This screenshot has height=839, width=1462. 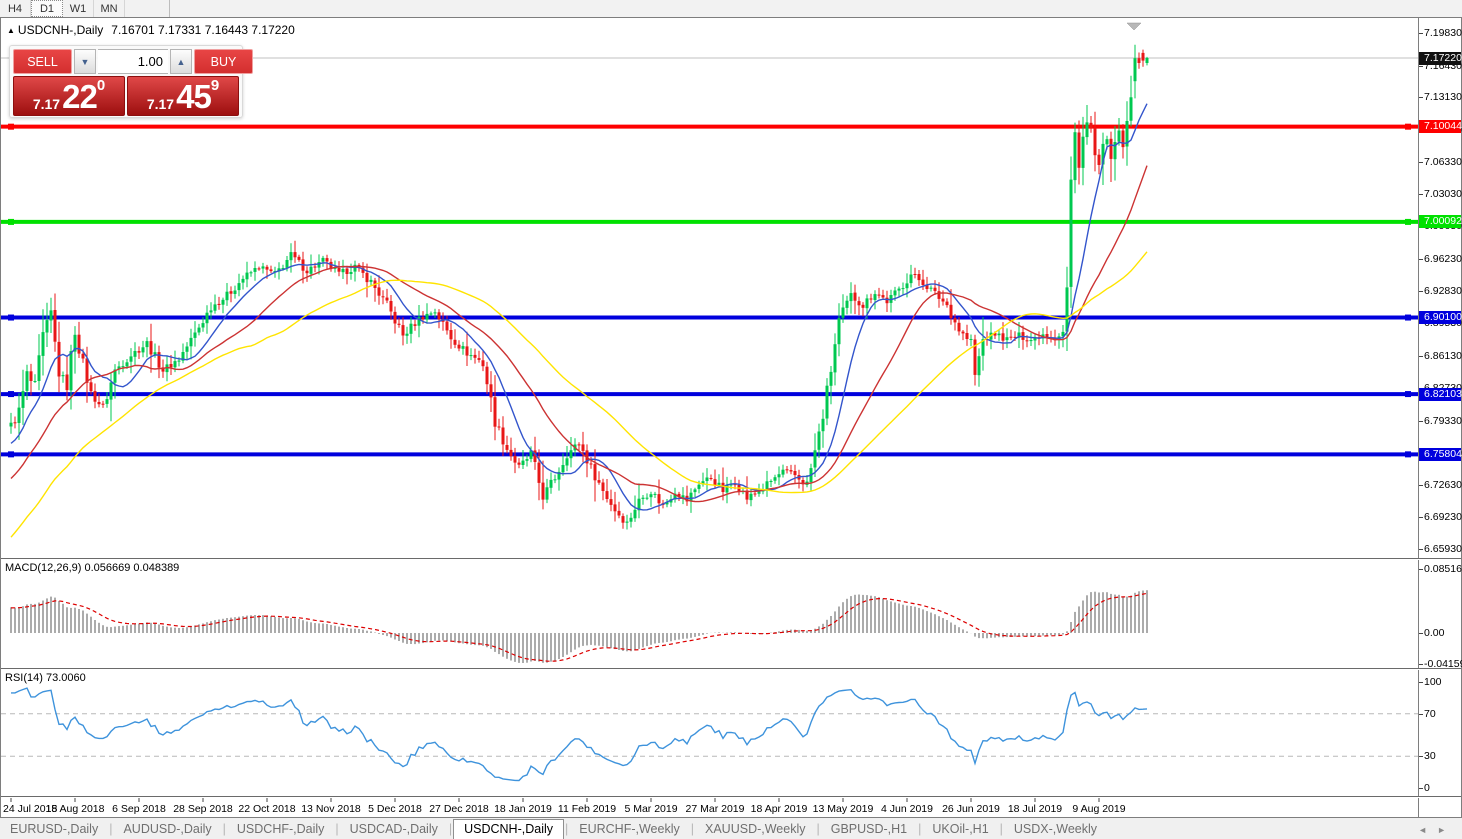 I want to click on tab-usdchf-daily: USDCHF-,Daily, so click(x=280, y=829).